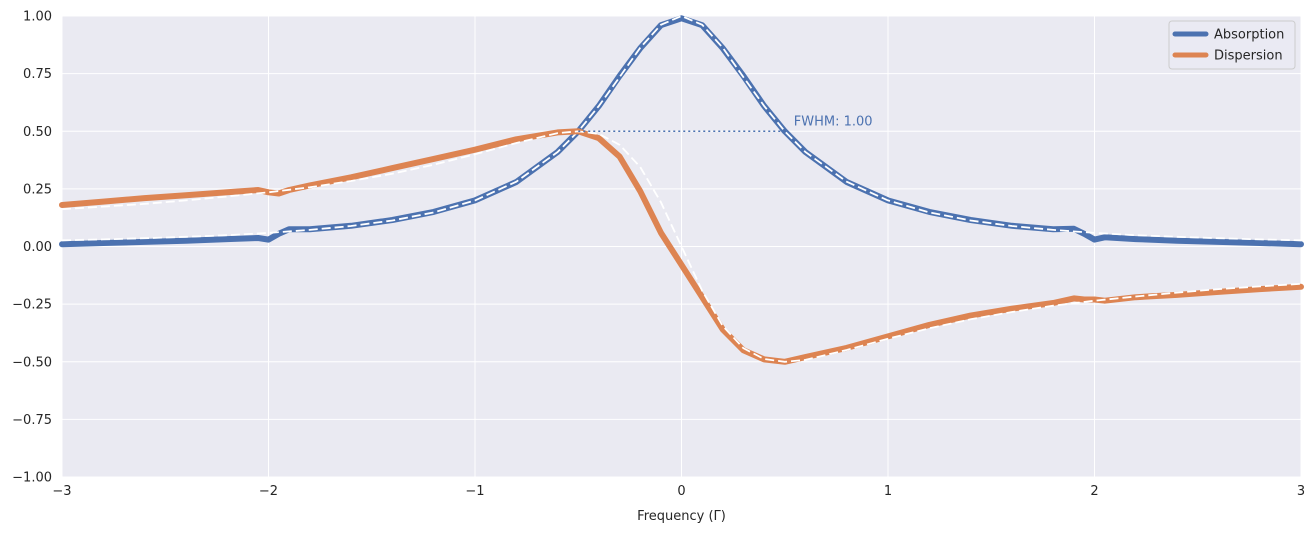 This screenshot has width=1316, height=534. Describe the element at coordinates (1232, 45) in the screenshot. I see `legend: Absorption Dispersion` at that location.